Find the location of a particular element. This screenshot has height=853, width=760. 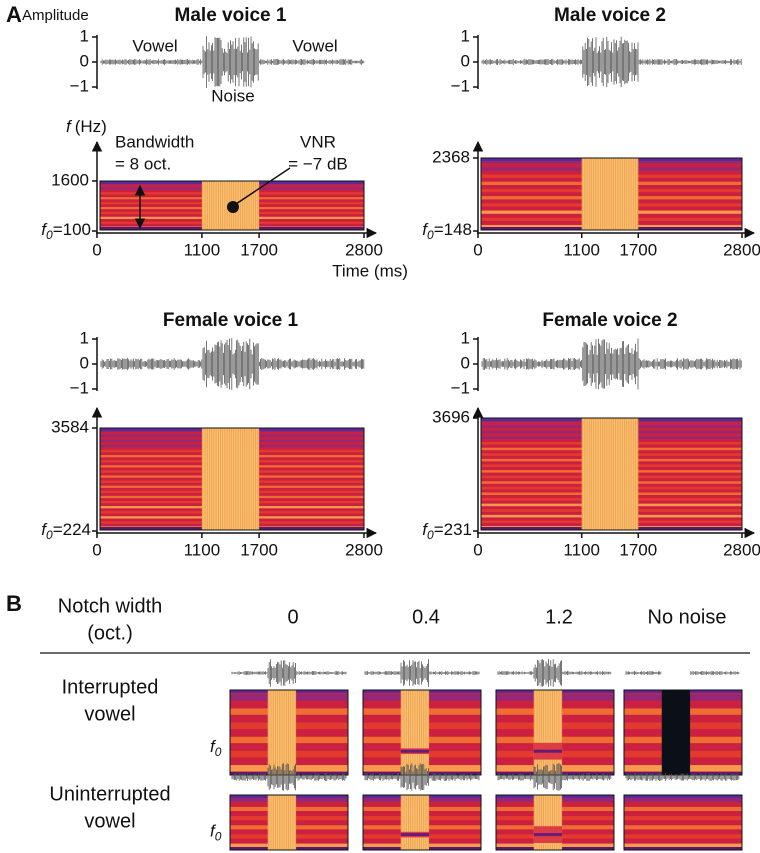

spectrogram-top is located at coordinates (683, 796).